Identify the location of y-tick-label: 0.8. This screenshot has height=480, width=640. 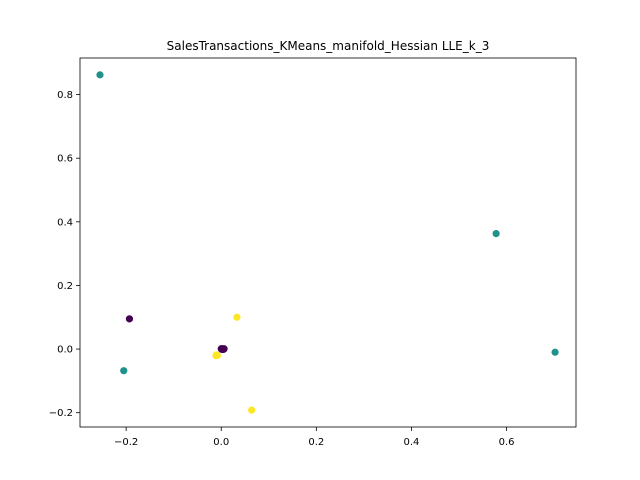
(65, 95).